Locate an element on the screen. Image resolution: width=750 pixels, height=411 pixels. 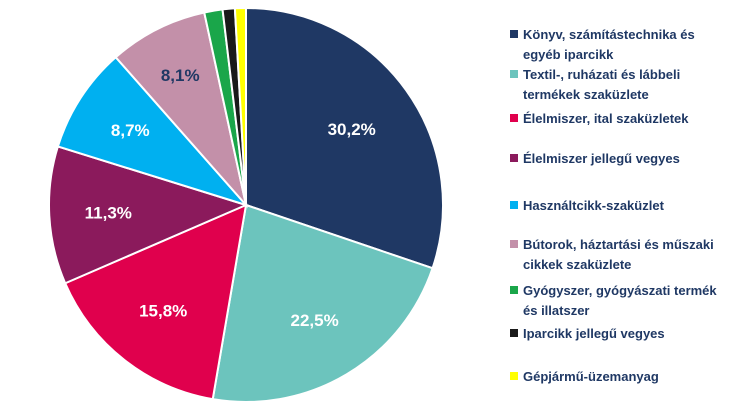
legend-item: Használtcikk-szaküzlet is located at coordinates (587, 205).